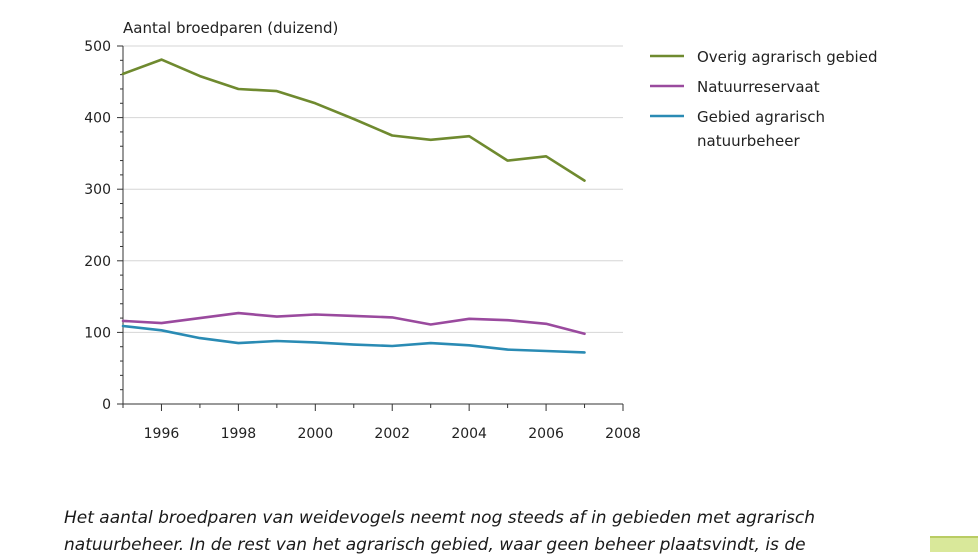 The image size is (978, 559). What do you see at coordinates (239, 434) in the screenshot?
I see `x-tick-label: 1998` at bounding box center [239, 434].